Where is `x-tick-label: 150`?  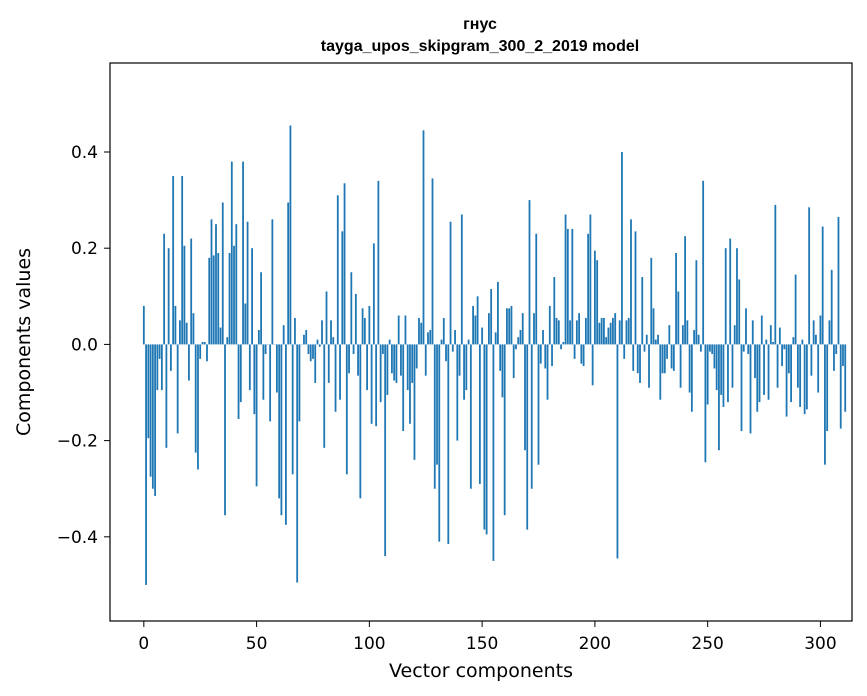 x-tick-label: 150 is located at coordinates (482, 644).